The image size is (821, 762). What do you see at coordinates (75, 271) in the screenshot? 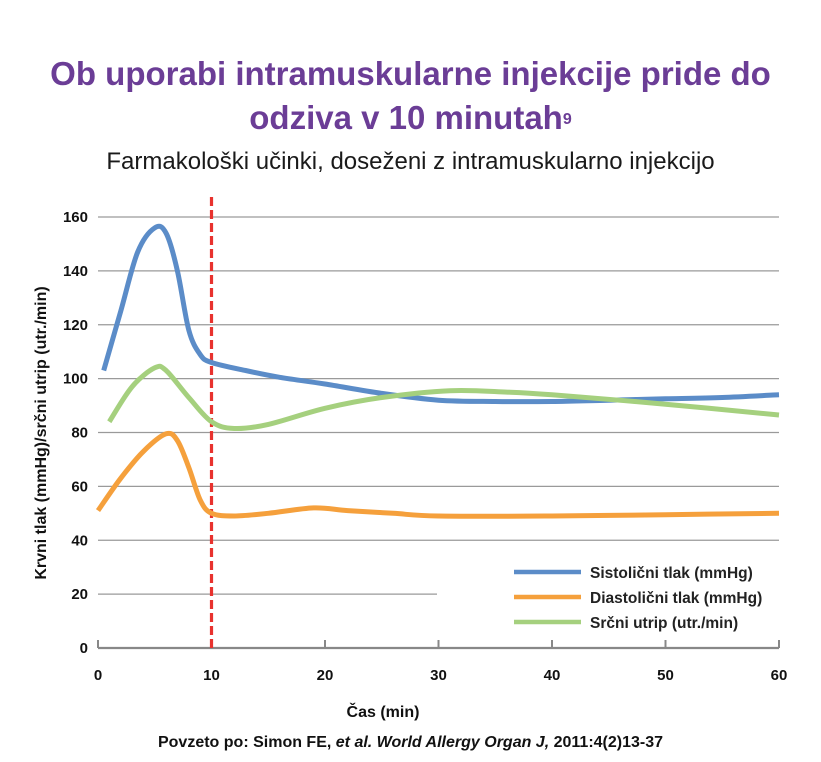
I see `y-tick-label: 140` at bounding box center [75, 271].